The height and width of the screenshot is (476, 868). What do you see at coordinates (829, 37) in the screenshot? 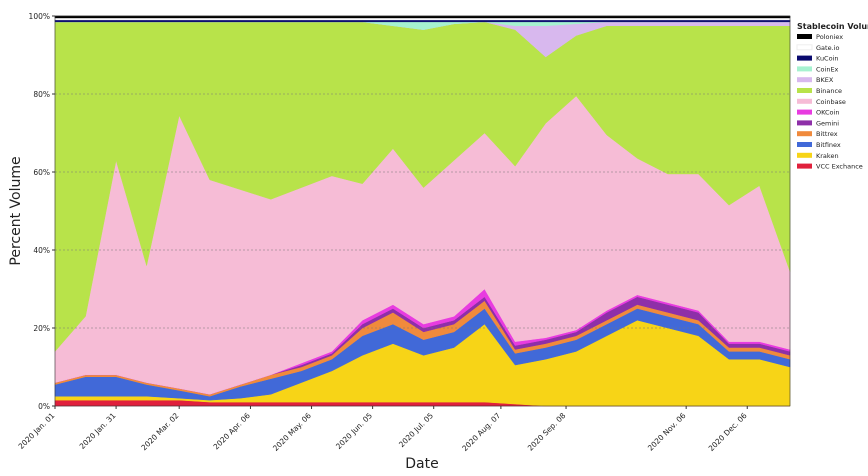
I see `legend-label: Poloniex` at bounding box center [829, 37].